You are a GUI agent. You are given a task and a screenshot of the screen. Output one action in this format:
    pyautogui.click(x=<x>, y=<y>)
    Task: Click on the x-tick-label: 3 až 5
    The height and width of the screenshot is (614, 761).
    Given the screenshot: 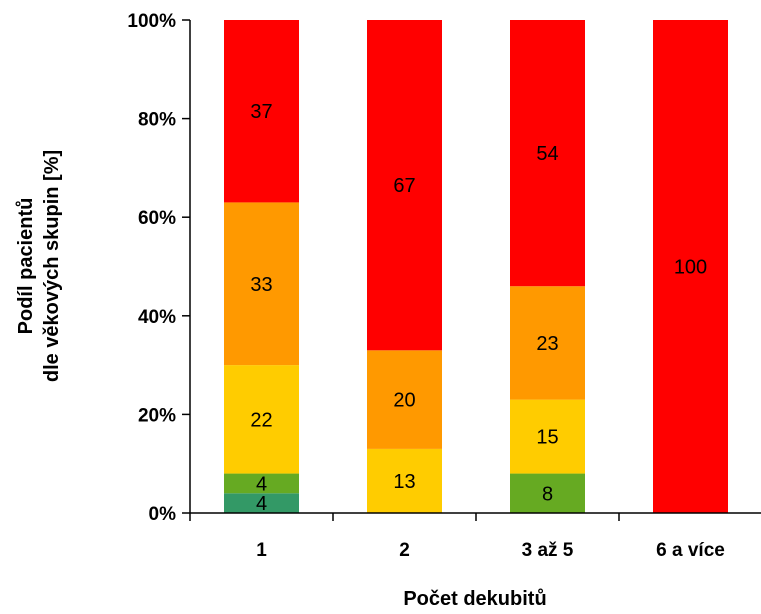 What is the action you would take?
    pyautogui.click(x=548, y=550)
    